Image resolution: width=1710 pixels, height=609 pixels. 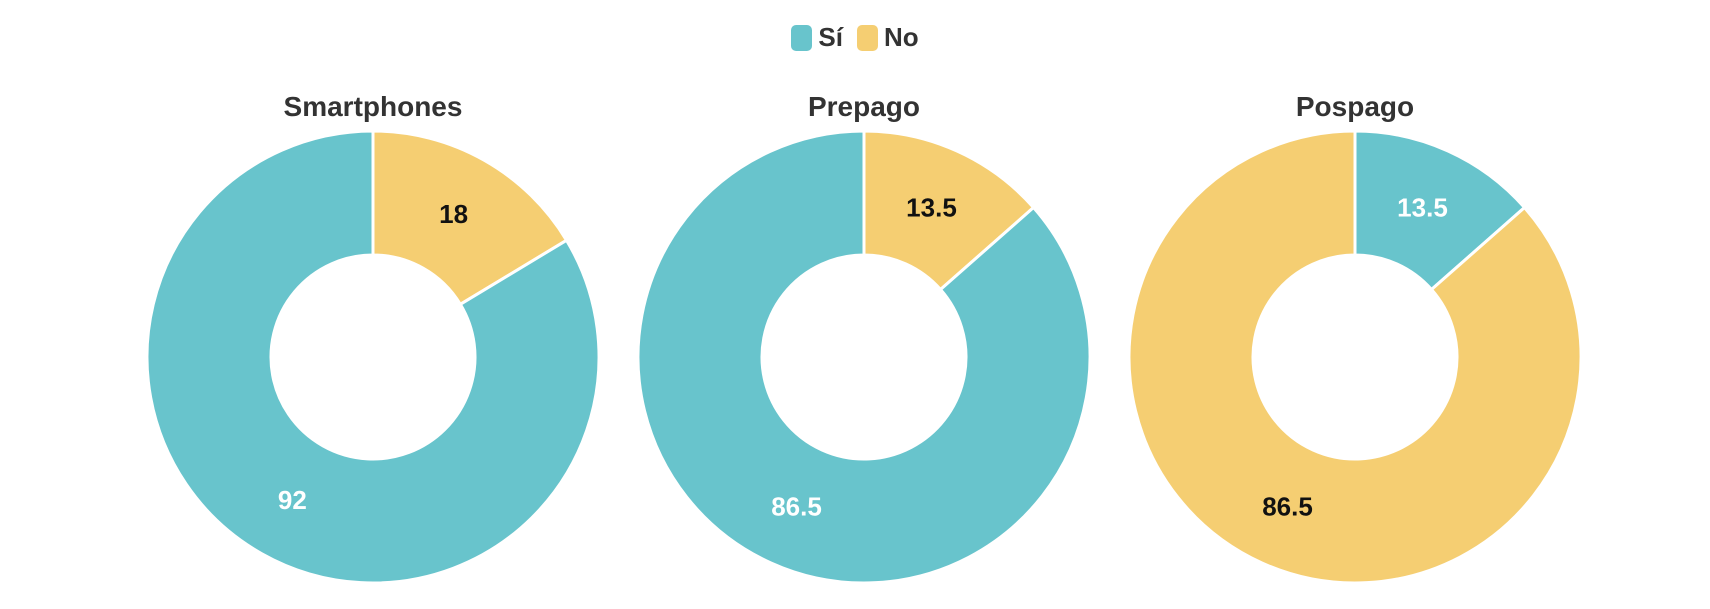 I want to click on chart-legend: Sí No, so click(x=855, y=37).